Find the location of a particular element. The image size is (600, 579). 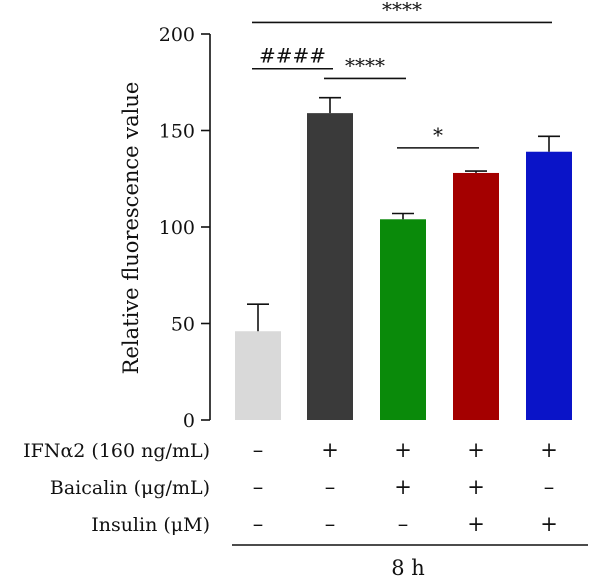

y-axis-title: Relative fluorescence value is located at coordinates (131, 228).